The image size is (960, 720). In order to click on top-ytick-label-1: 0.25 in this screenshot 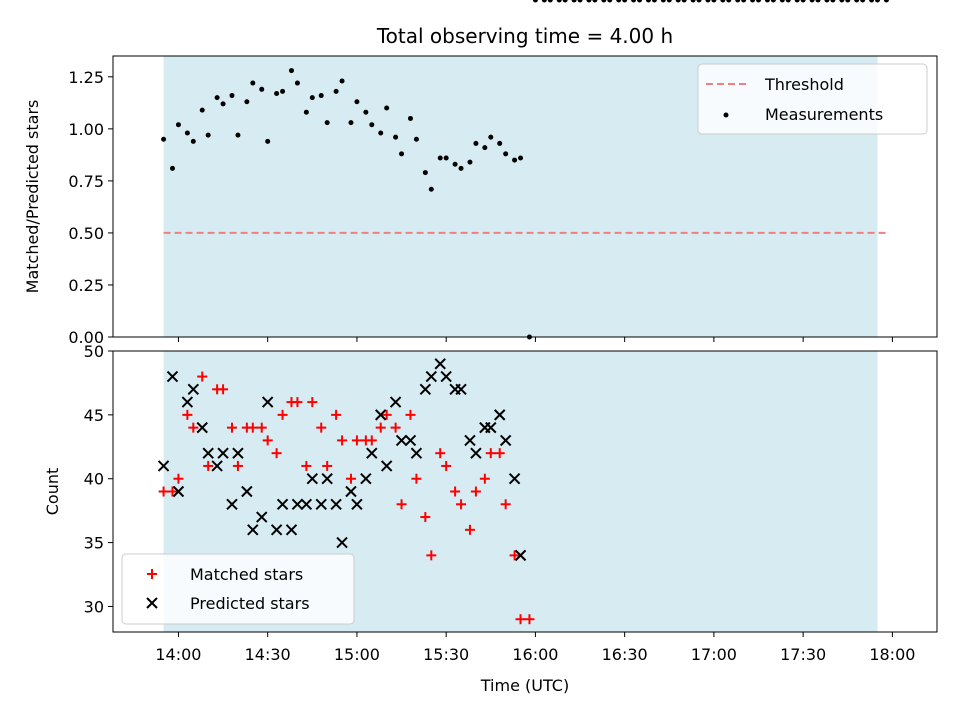, I will do `click(86, 285)`.